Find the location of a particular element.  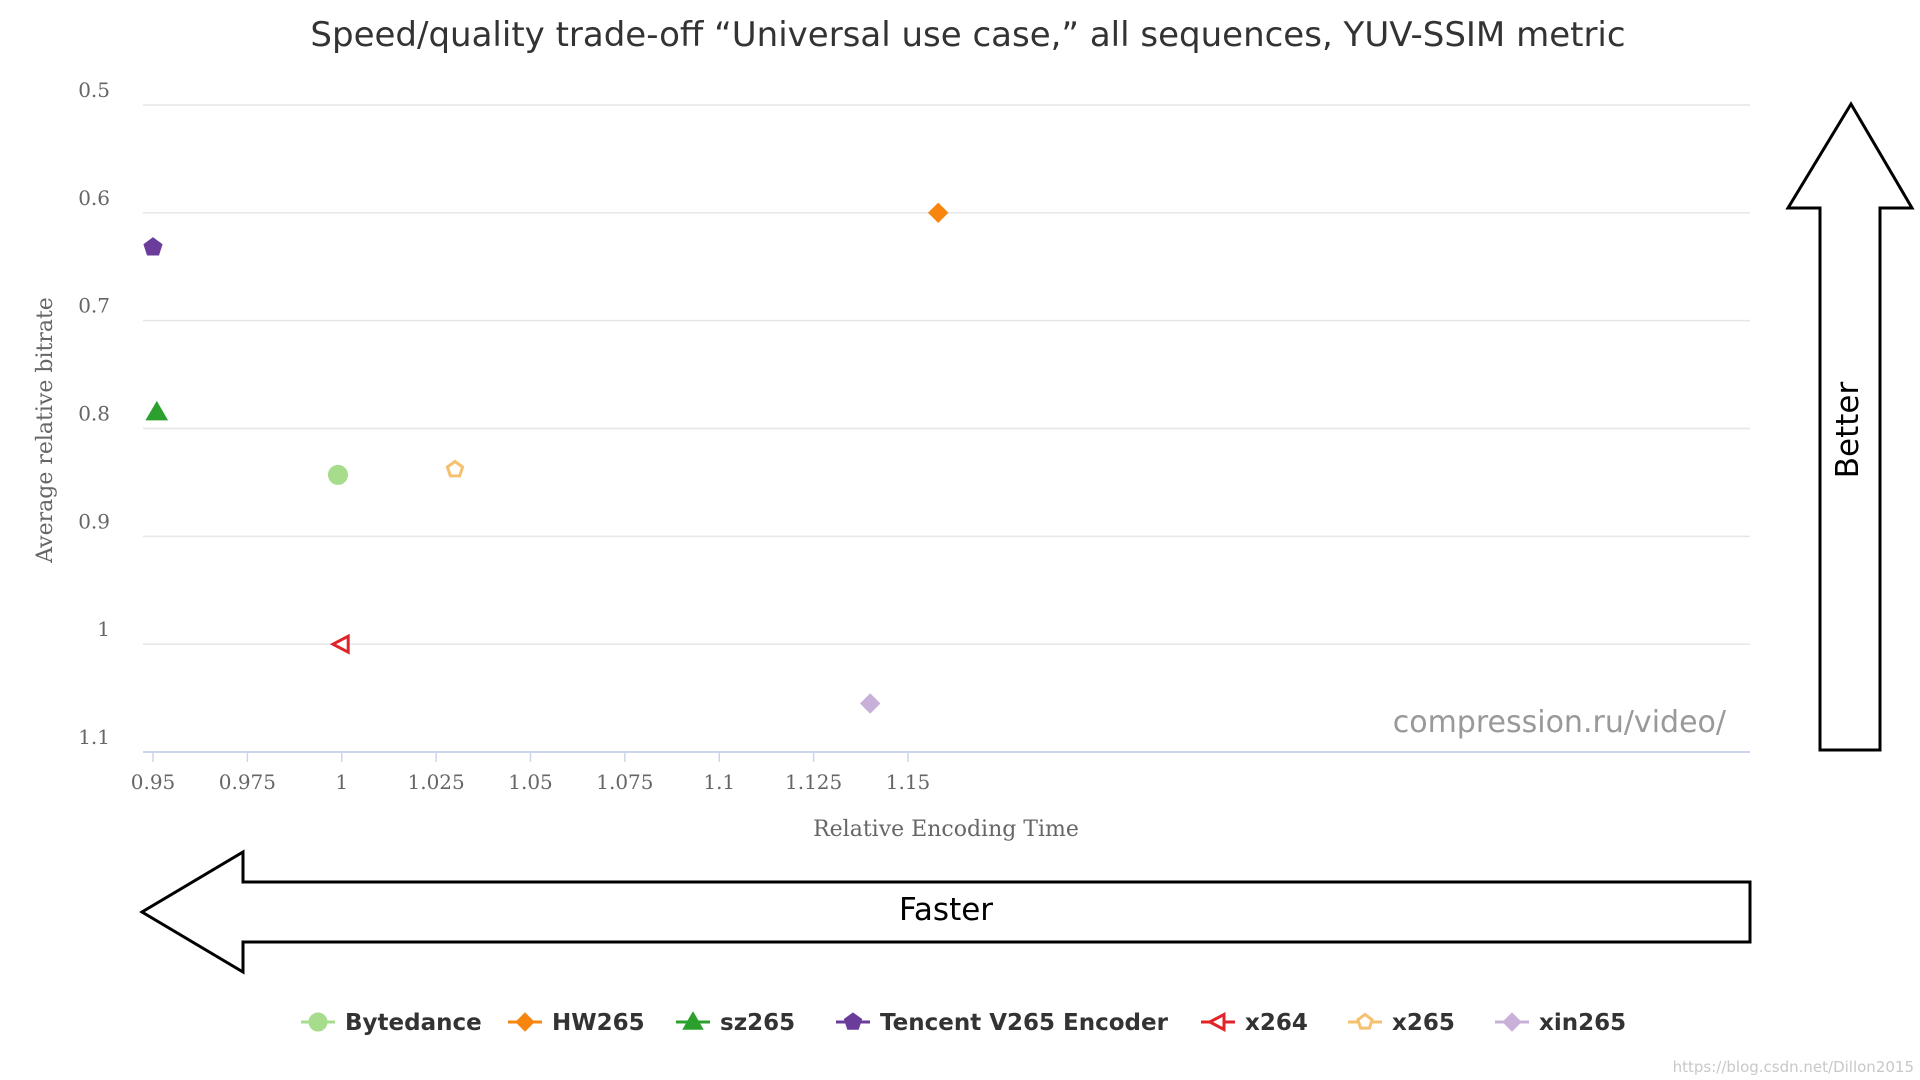

legend-label-sz265: sz265 is located at coordinates (757, 1023).